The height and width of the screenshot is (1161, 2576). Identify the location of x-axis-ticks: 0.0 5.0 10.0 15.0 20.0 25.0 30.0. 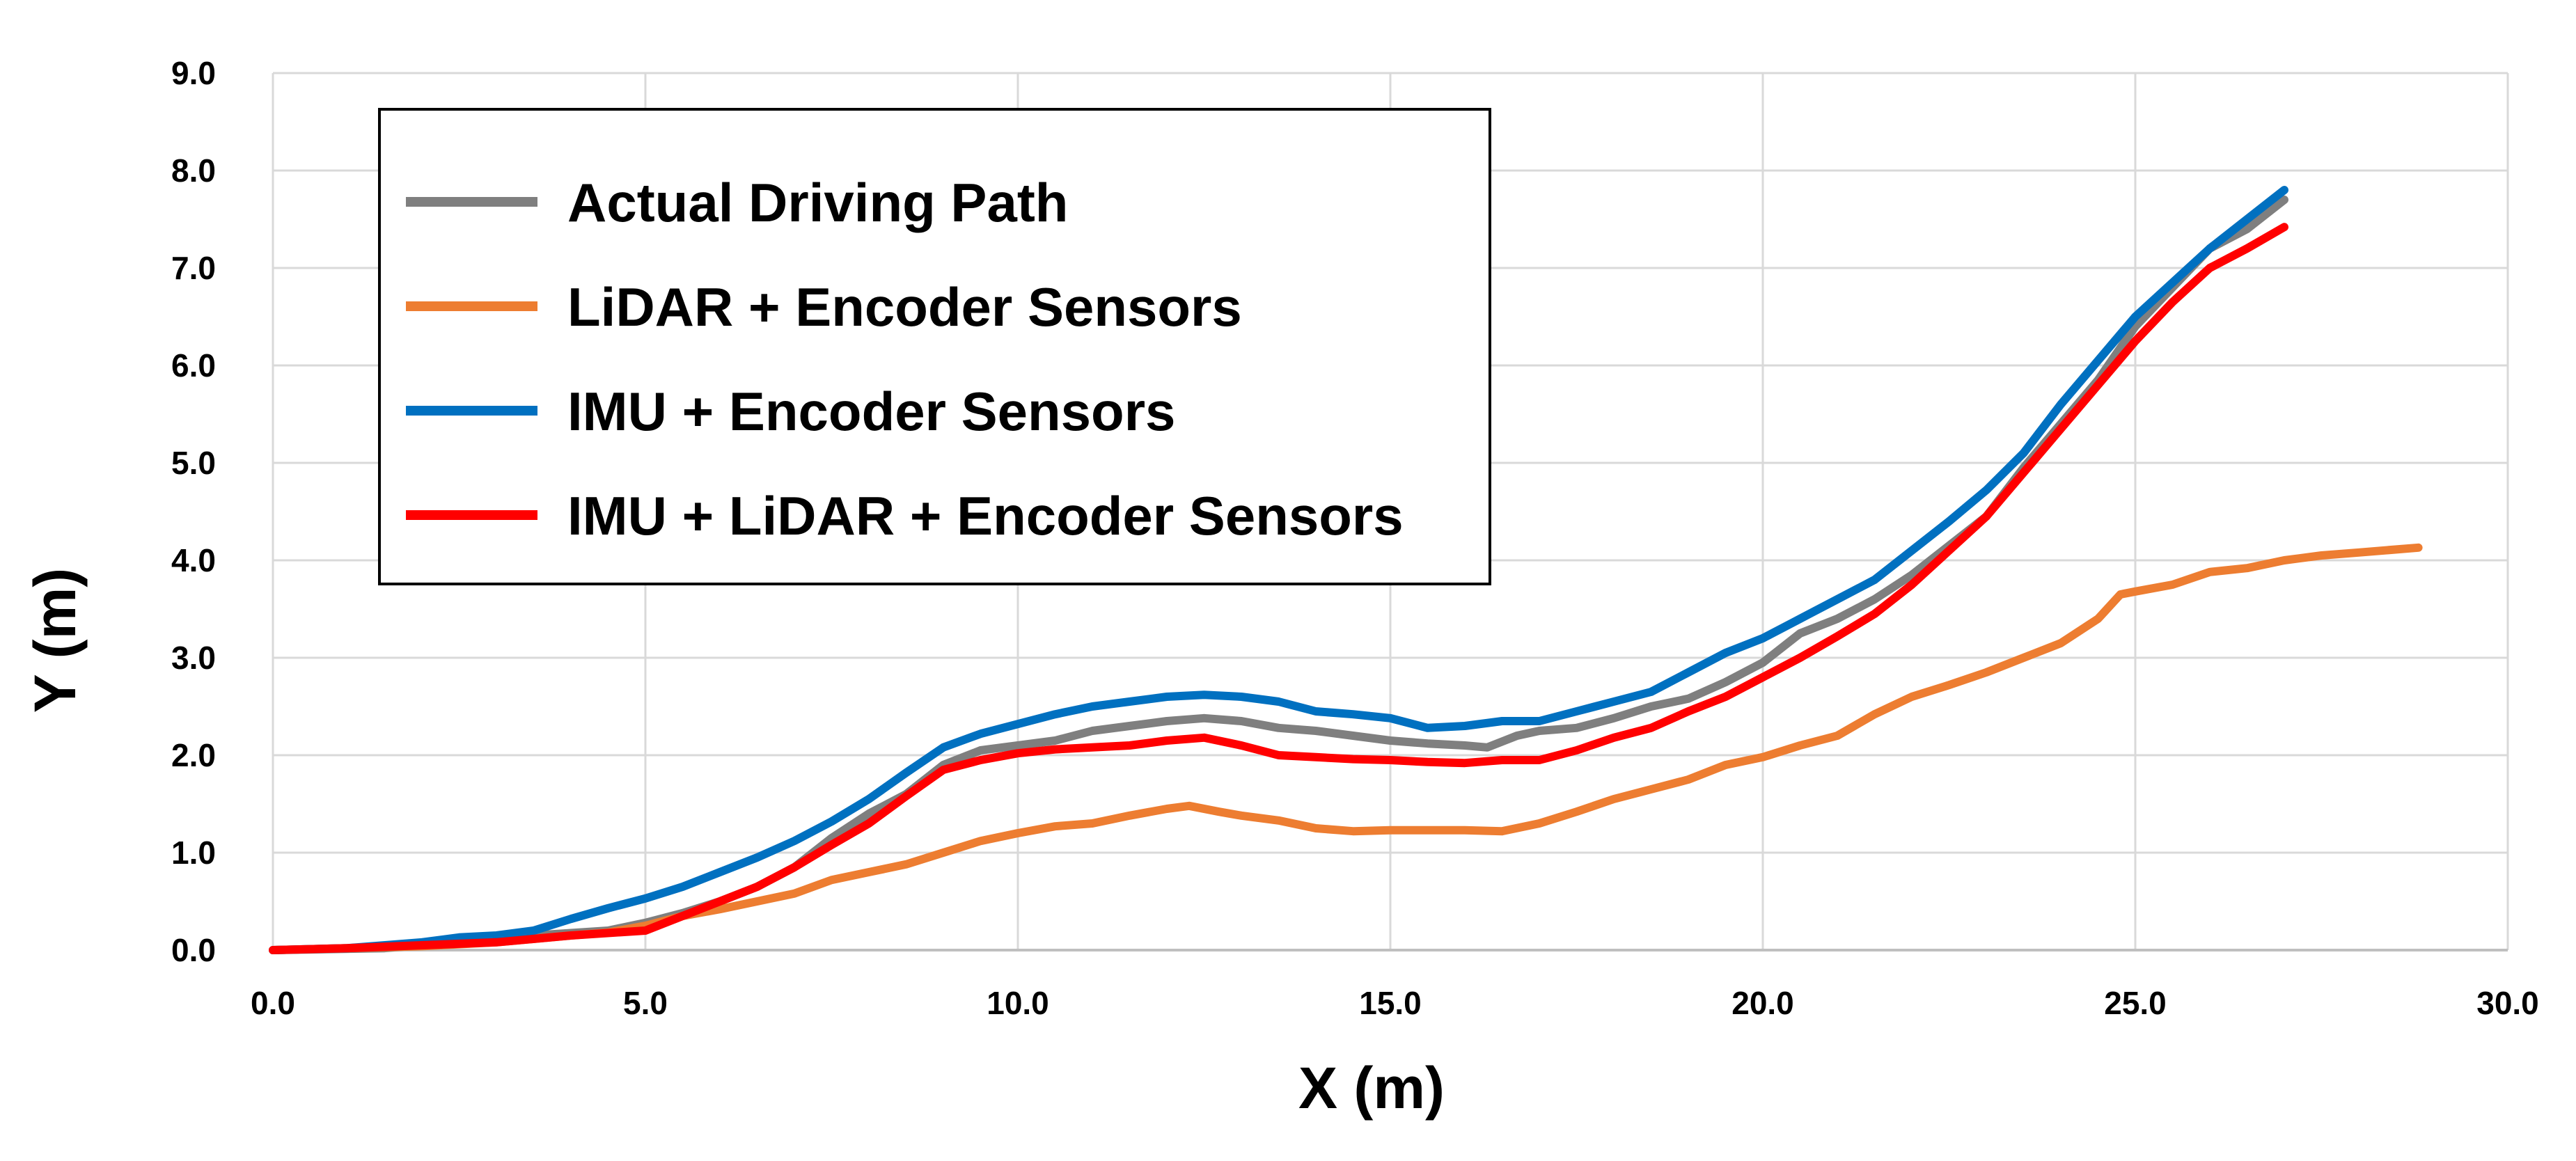
(1395, 1003).